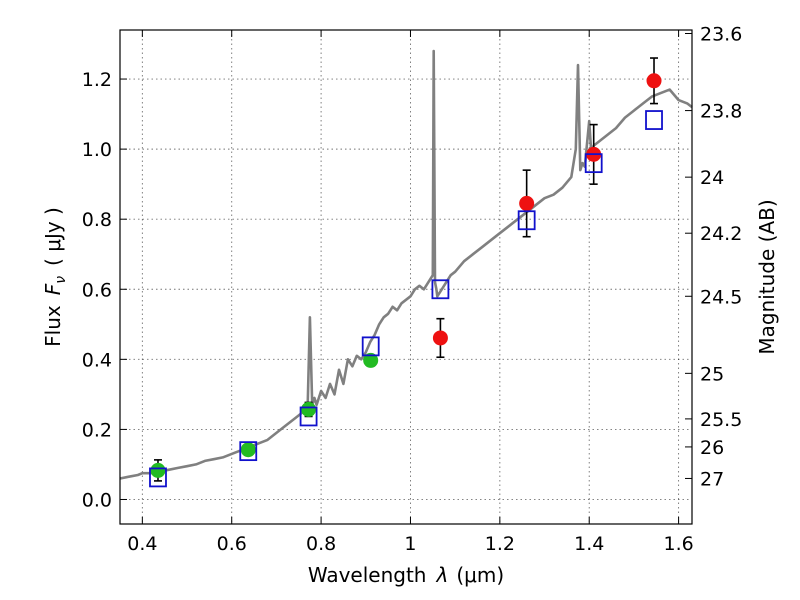 The width and height of the screenshot is (800, 600). Describe the element at coordinates (97, 430) in the screenshot. I see `y-tick-label: 0.2` at that location.